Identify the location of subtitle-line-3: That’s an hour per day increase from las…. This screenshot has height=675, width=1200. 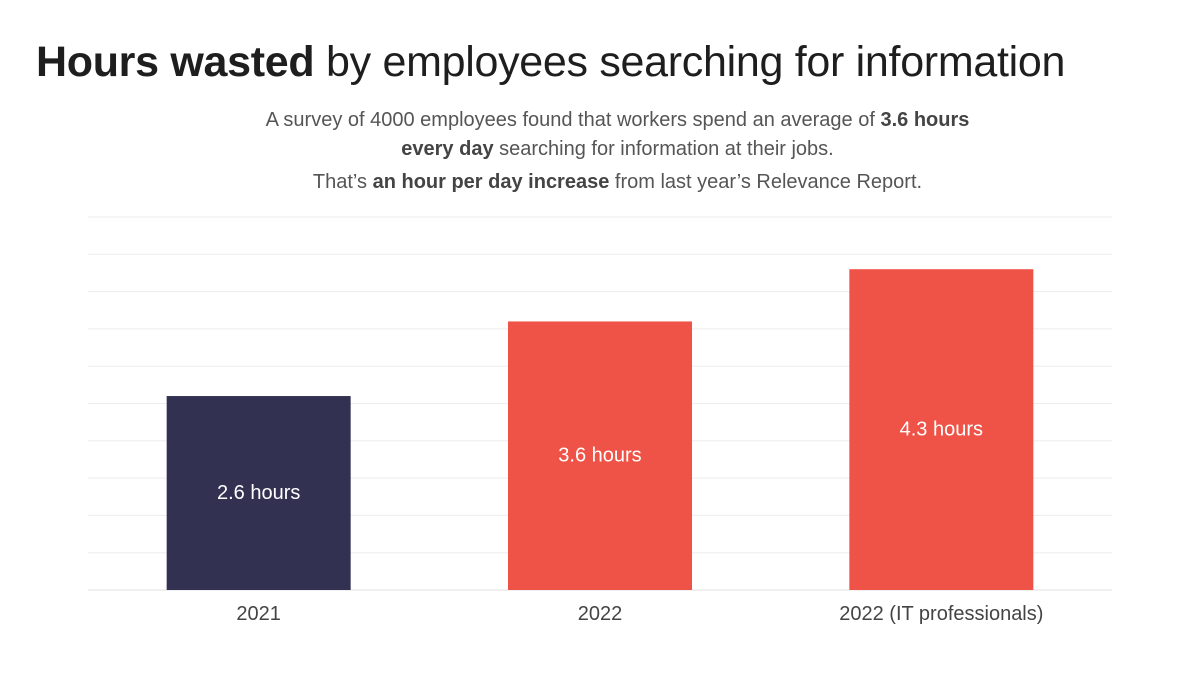
(617, 182).